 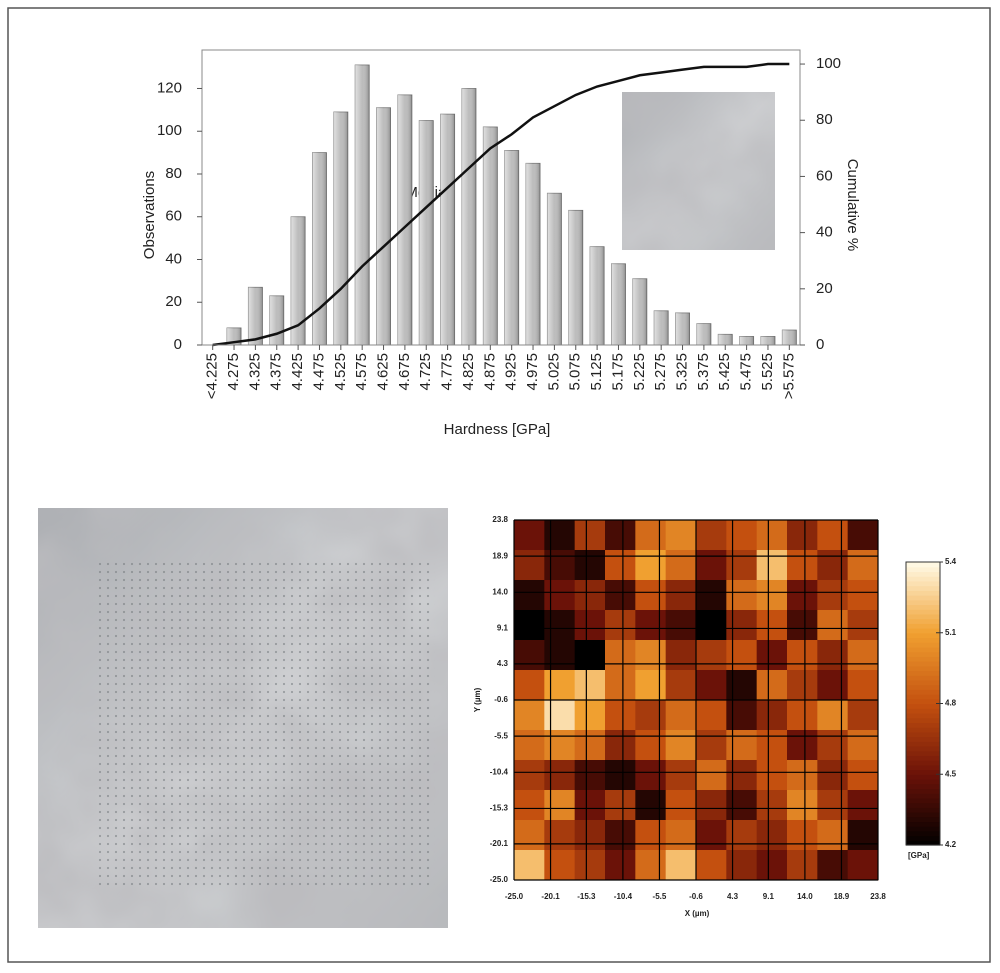 What do you see at coordinates (503, 663) in the screenshot?
I see `y-tick-label: 4.3` at bounding box center [503, 663].